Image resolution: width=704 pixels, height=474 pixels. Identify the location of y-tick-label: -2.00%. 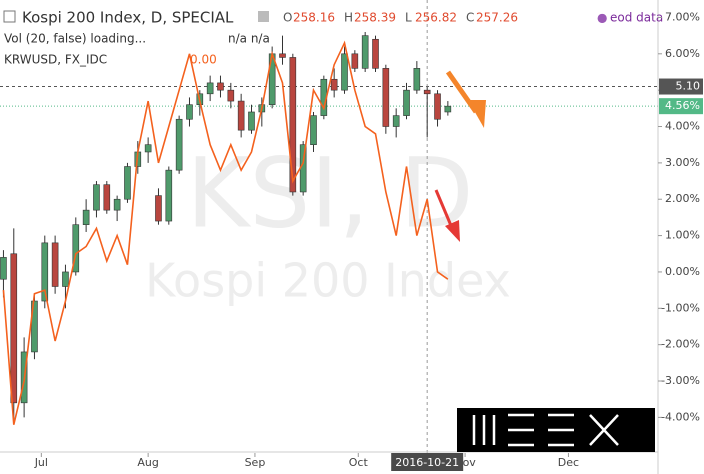
(680, 344).